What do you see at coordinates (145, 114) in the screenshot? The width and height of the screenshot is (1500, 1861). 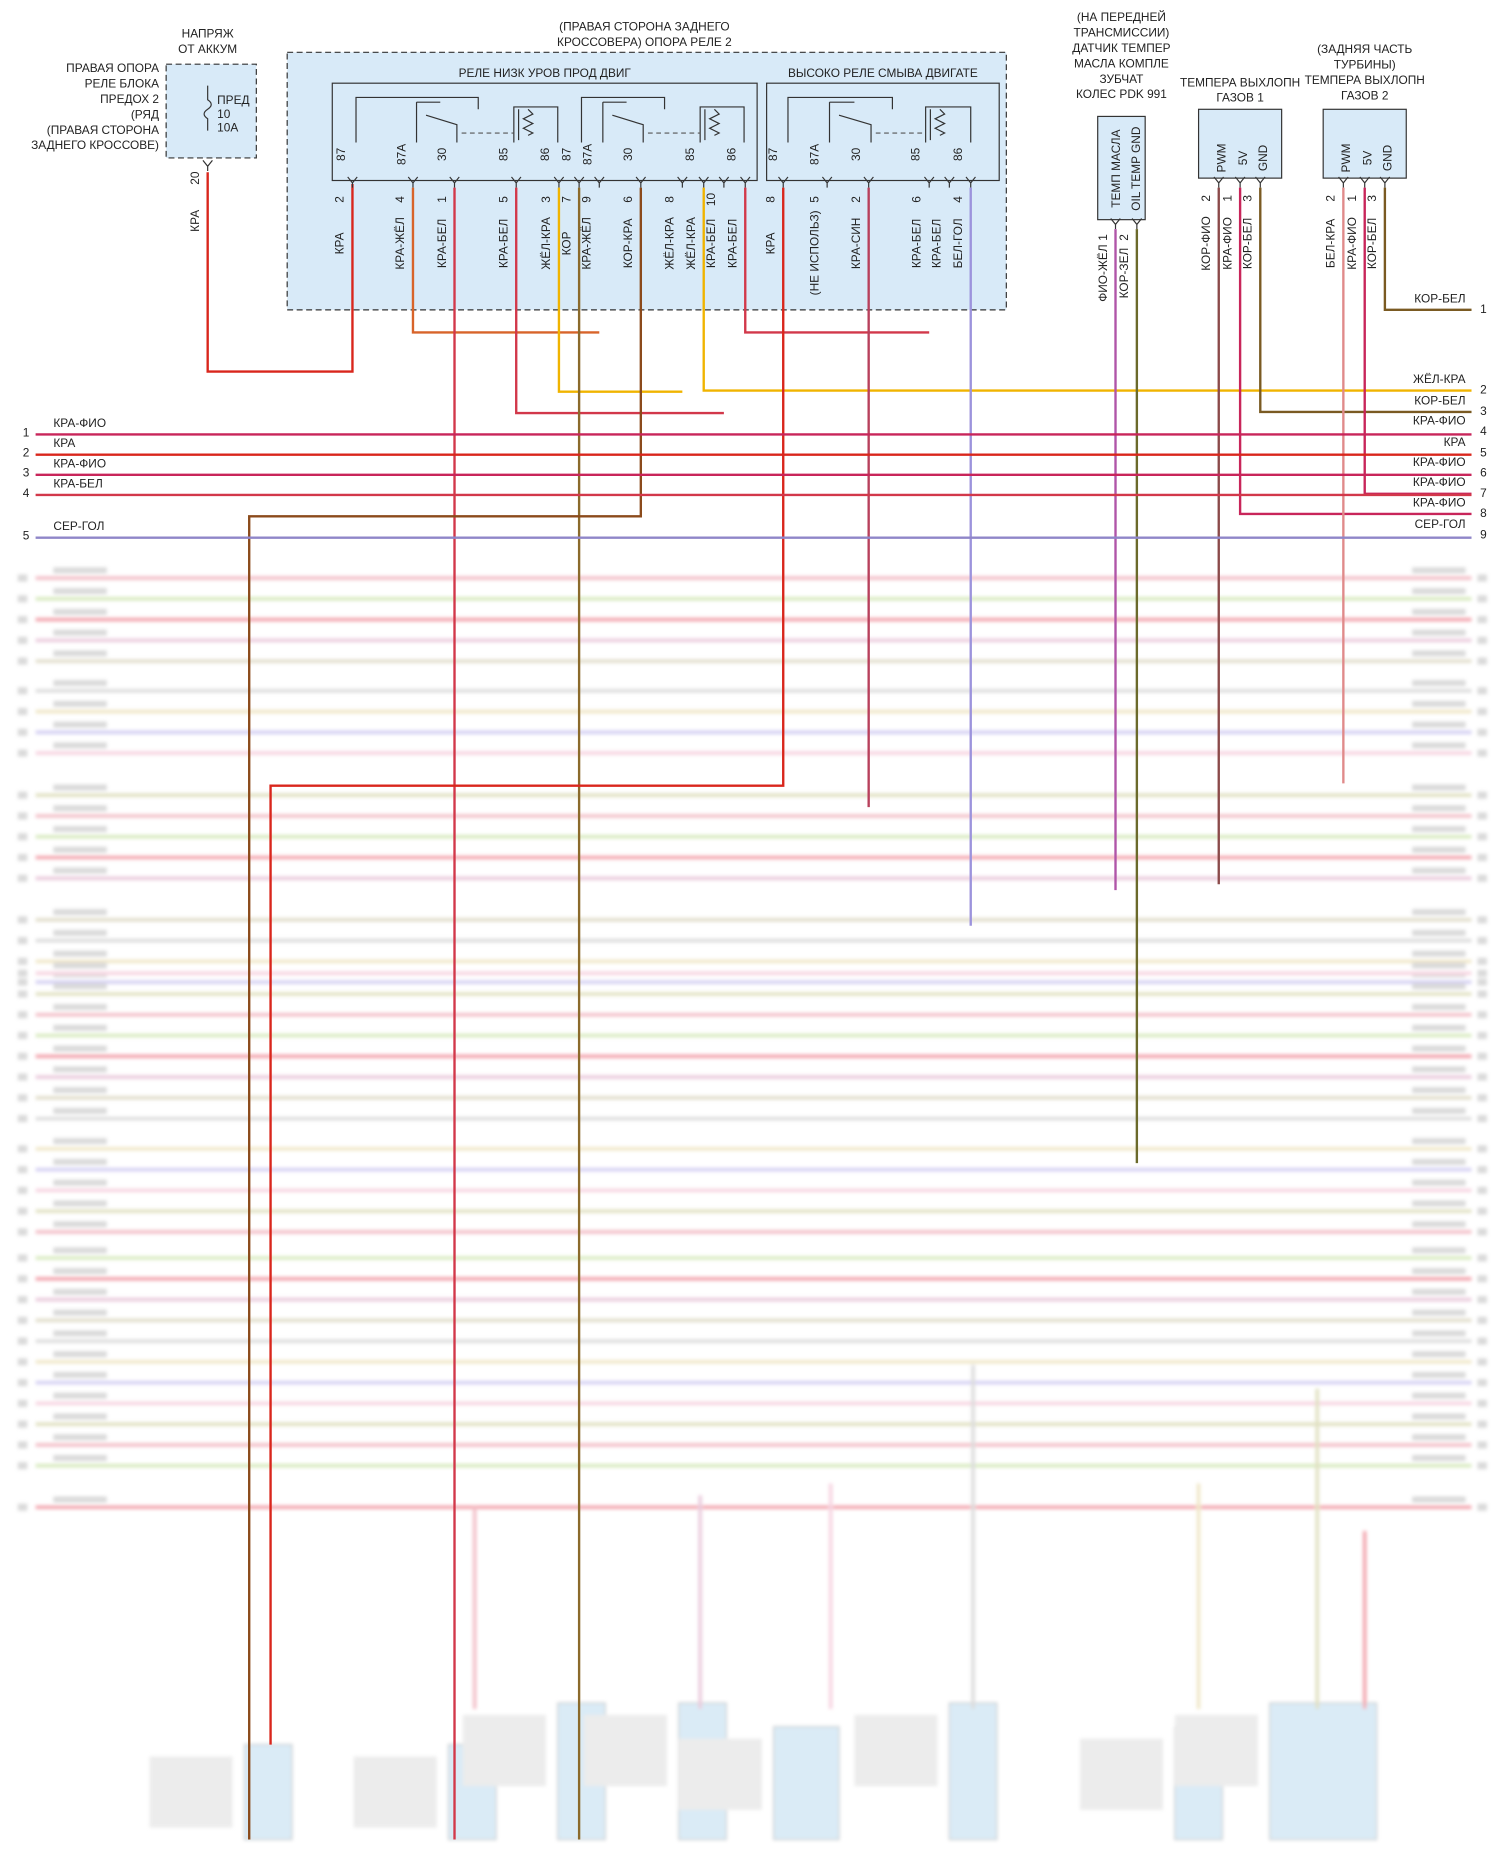 I see `label: (РЯД` at bounding box center [145, 114].